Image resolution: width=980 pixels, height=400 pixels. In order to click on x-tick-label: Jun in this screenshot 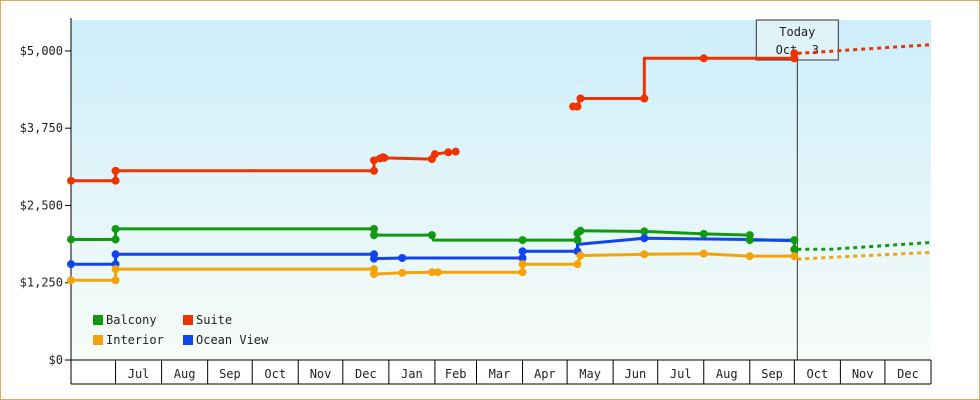, I will do `click(636, 374)`.